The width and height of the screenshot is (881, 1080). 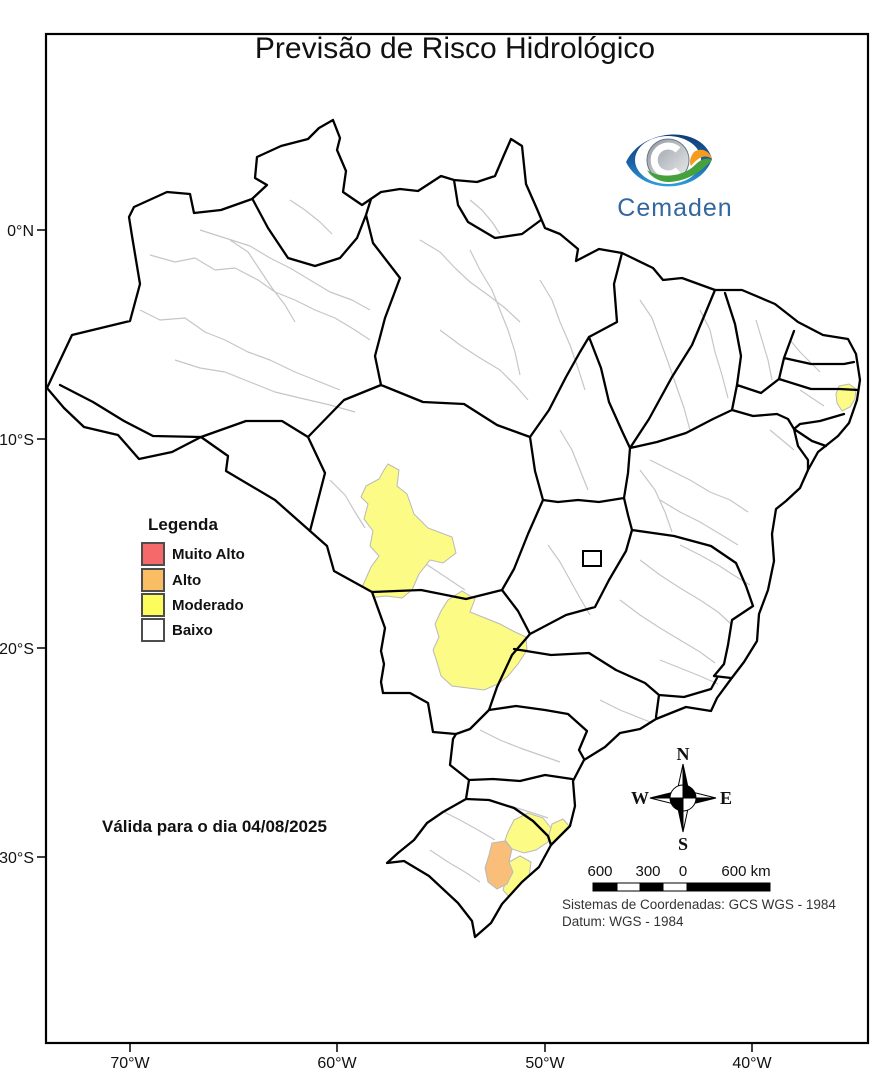 I want to click on risk-patch-rs-centro-alto, so click(x=499, y=865).